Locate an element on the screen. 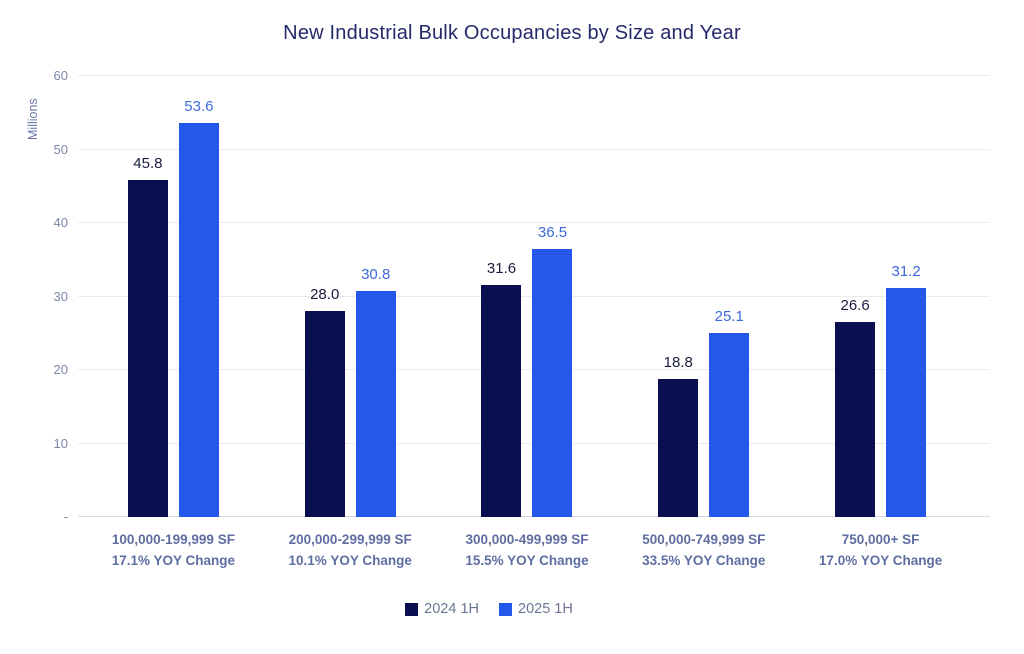  legend-label: 2025 1H is located at coordinates (545, 609).